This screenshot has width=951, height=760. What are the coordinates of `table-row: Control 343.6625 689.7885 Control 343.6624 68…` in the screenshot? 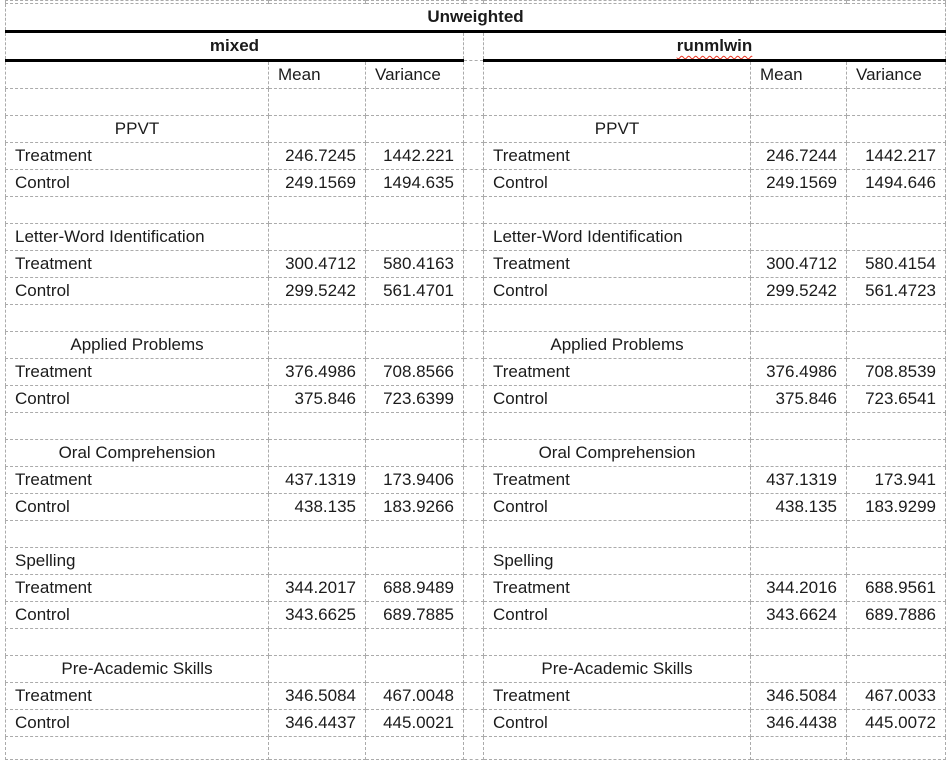 It's located at (475, 615).